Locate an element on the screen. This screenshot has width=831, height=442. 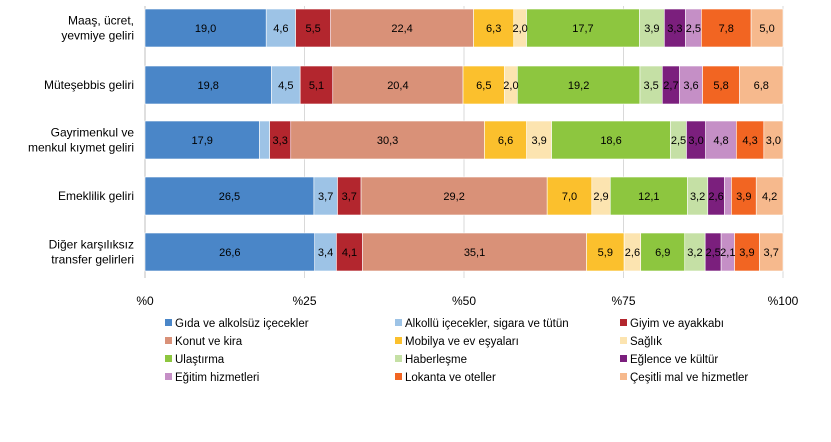
data-label: 4,2 is located at coordinates (769, 197).